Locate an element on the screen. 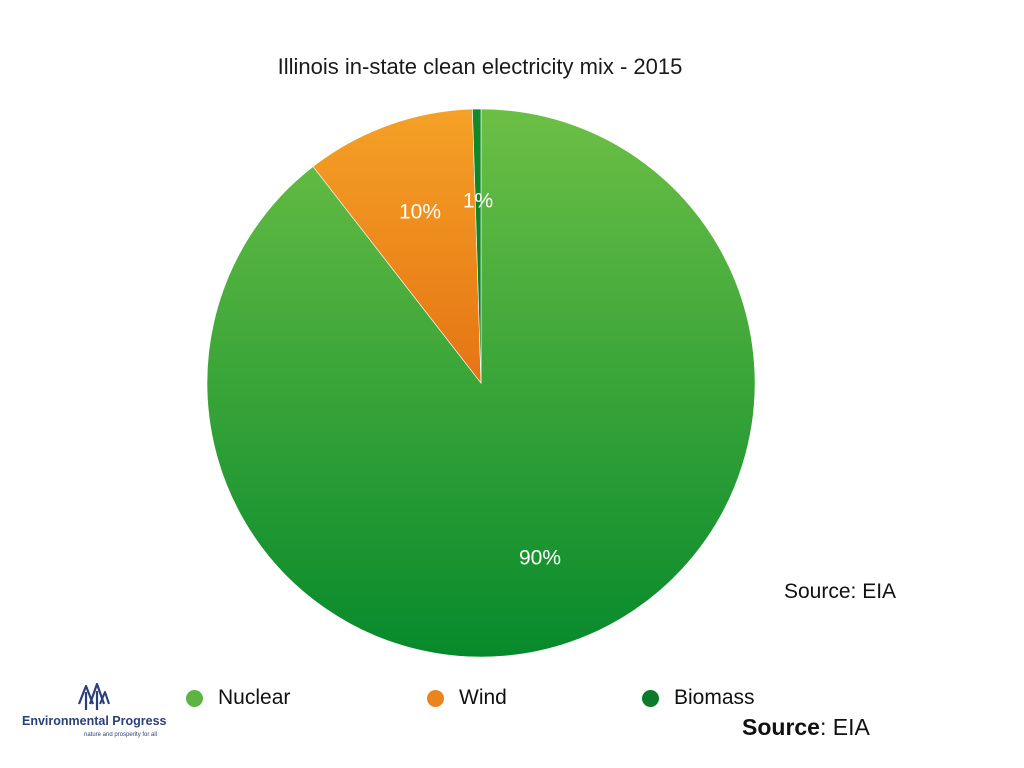  legend-item-wind: Wind is located at coordinates (467, 698).